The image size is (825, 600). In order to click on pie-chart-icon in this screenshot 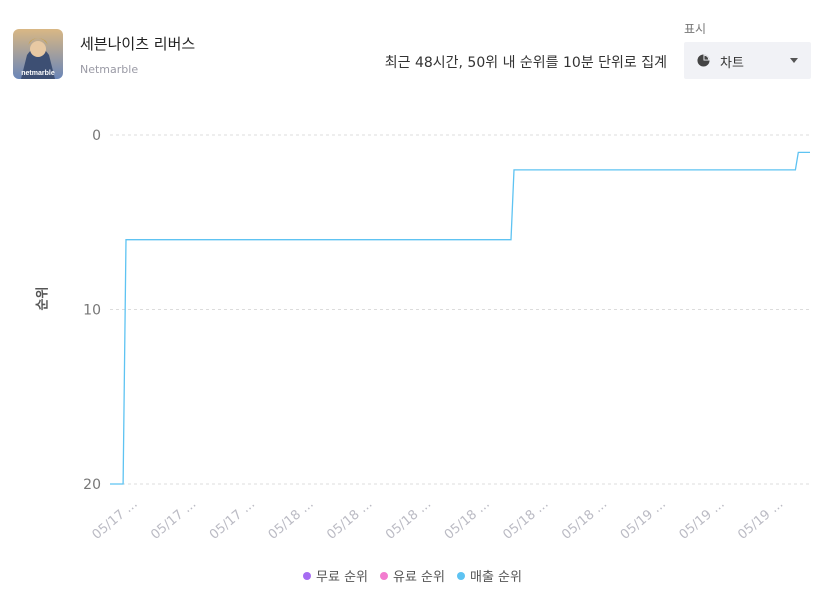, I will do `click(703, 60)`.